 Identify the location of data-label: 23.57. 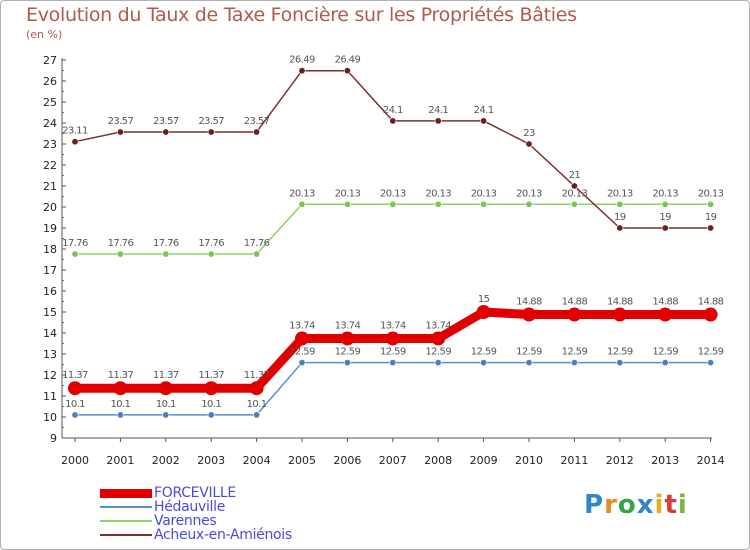
(121, 121).